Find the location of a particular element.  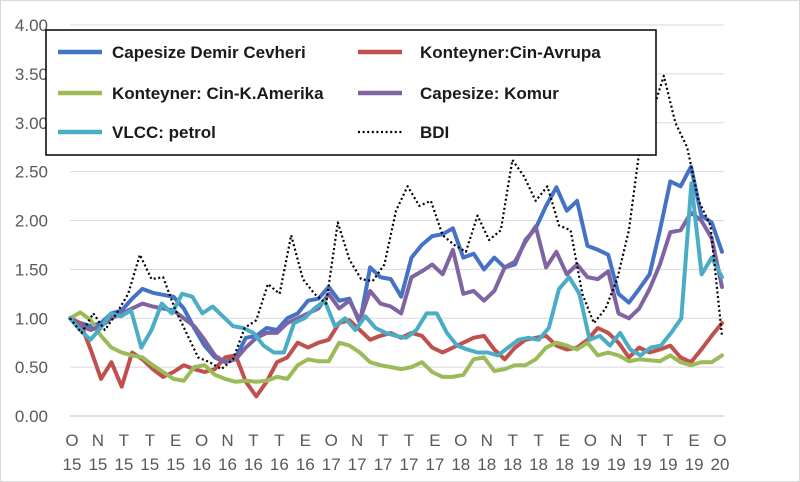

x-tick-label: N 17 is located at coordinates (357, 452).